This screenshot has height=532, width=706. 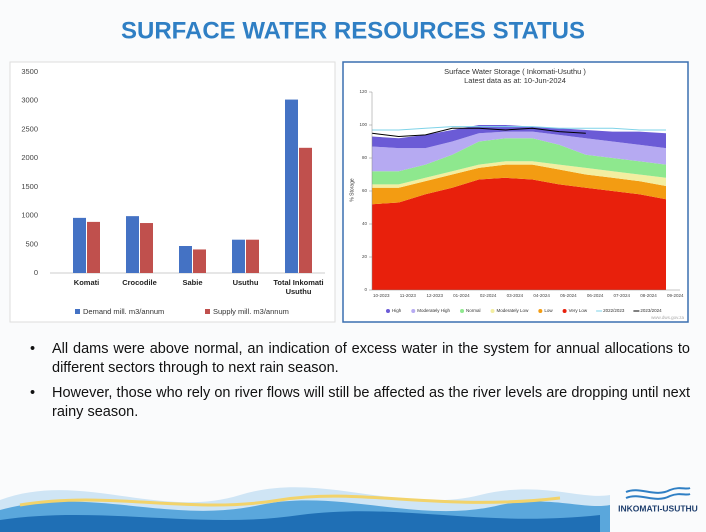 I want to click on x-tick-label: 05-2024, so click(x=568, y=295).